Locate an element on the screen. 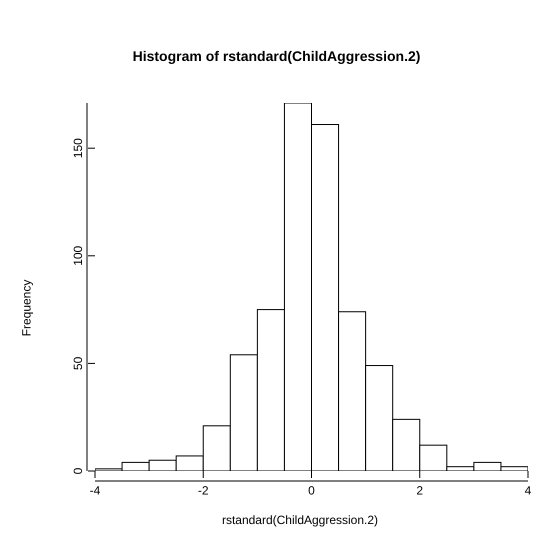 The image size is (553, 559). y-axis-title: Frequency is located at coordinates (26, 308).